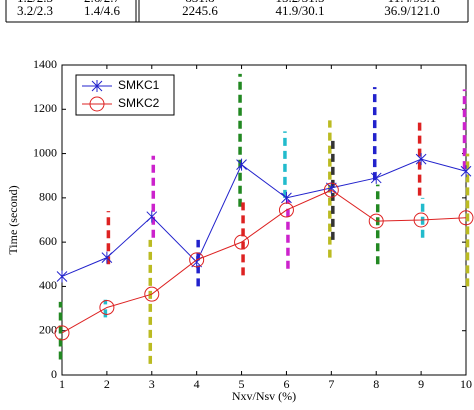 The width and height of the screenshot is (474, 410). I want to click on legend-label: SMKC2, so click(139, 103).